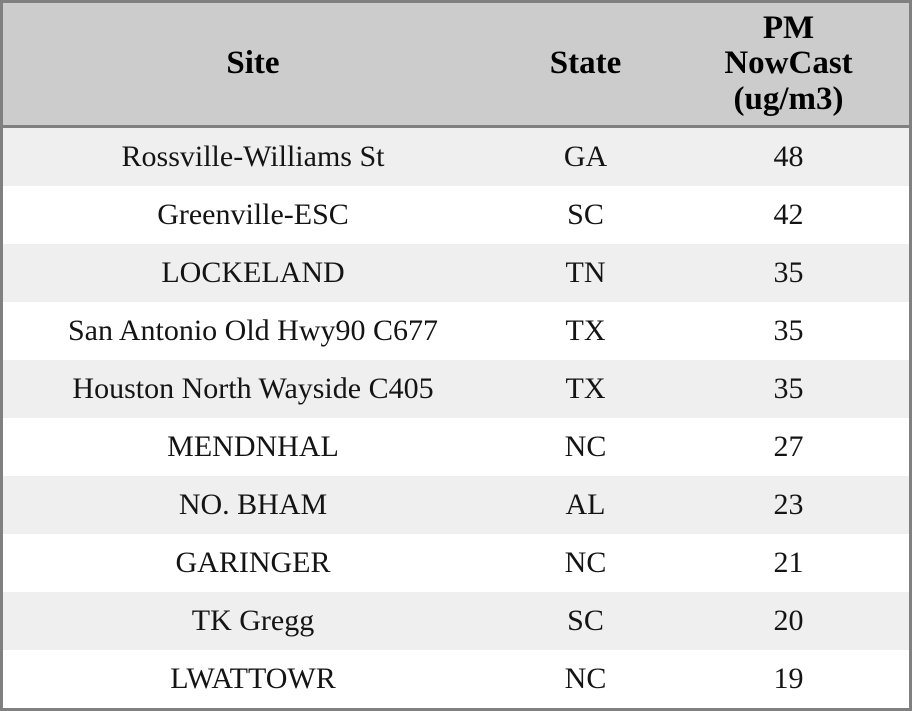  I want to click on table-row: MENDNHAL NC 27, so click(456, 447).